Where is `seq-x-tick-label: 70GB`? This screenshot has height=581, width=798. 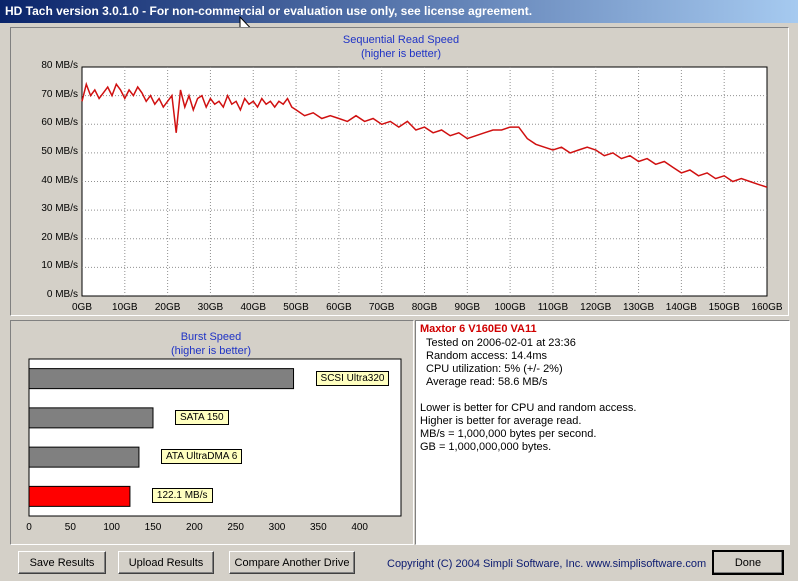
seq-x-tick-label: 70GB is located at coordinates (381, 307).